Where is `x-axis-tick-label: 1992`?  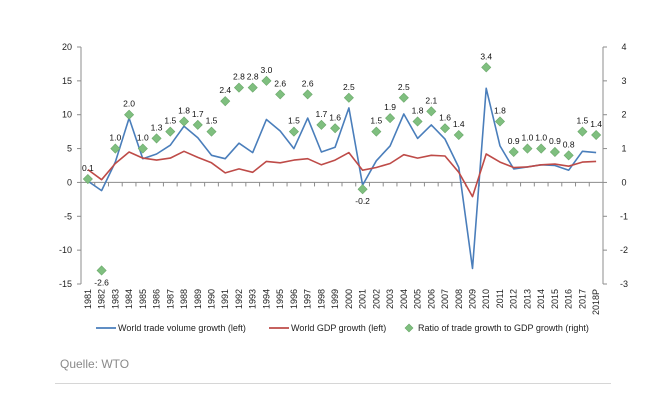
x-axis-tick-label: 1992 is located at coordinates (239, 299).